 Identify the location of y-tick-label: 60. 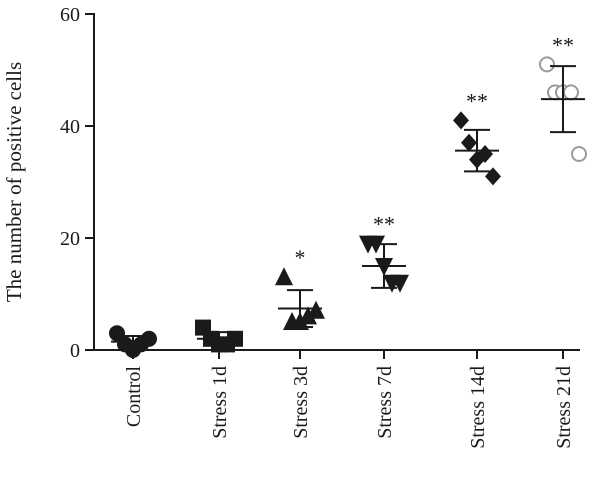
(70, 15).